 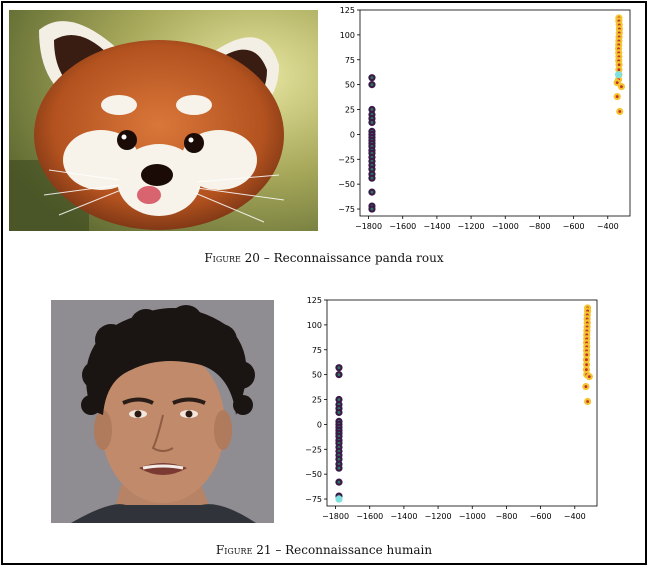 I want to click on human-face-photo, so click(x=162, y=411).